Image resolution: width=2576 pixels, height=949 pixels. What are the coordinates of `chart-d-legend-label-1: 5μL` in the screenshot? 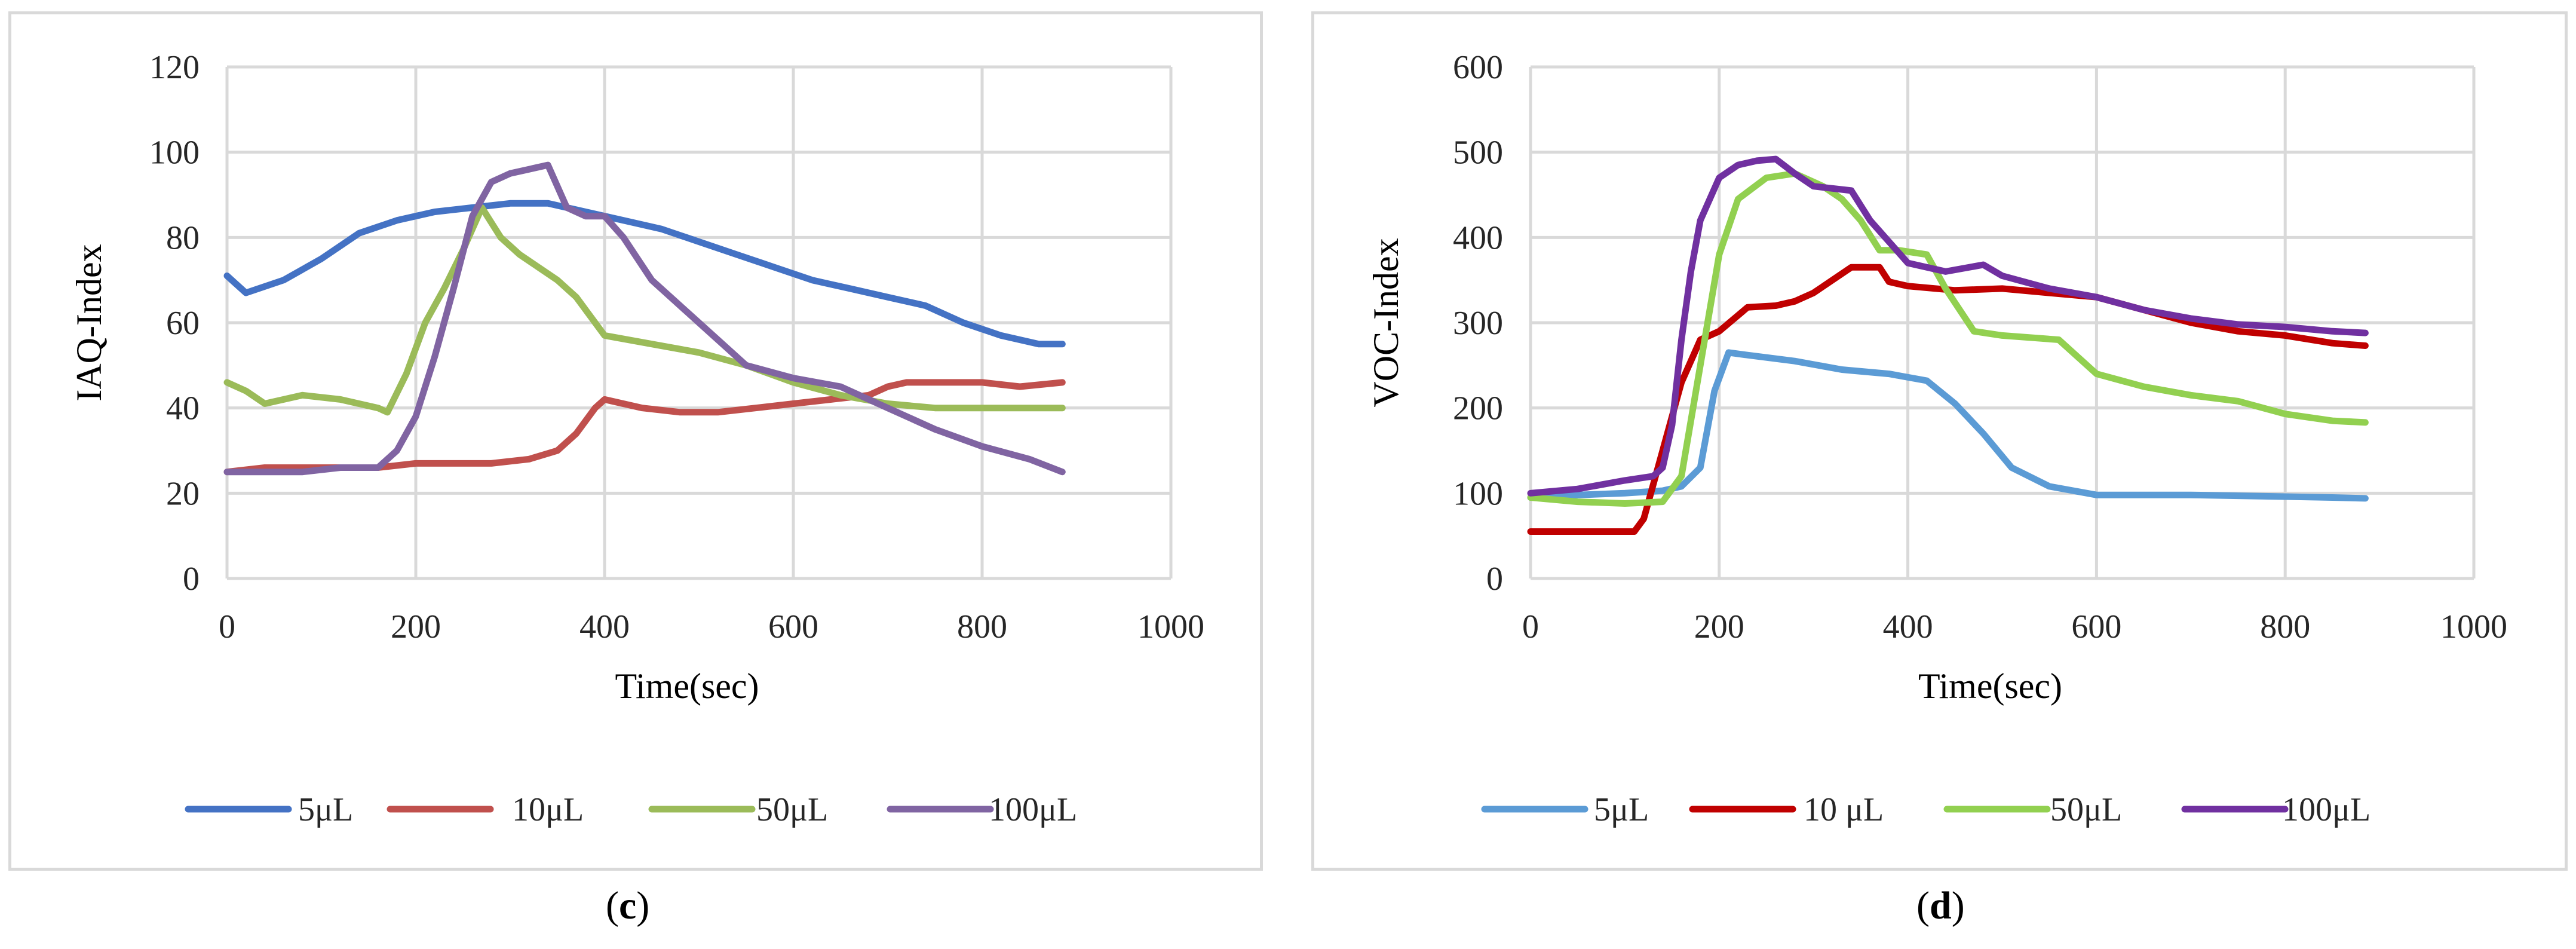 It's located at (1621, 809).